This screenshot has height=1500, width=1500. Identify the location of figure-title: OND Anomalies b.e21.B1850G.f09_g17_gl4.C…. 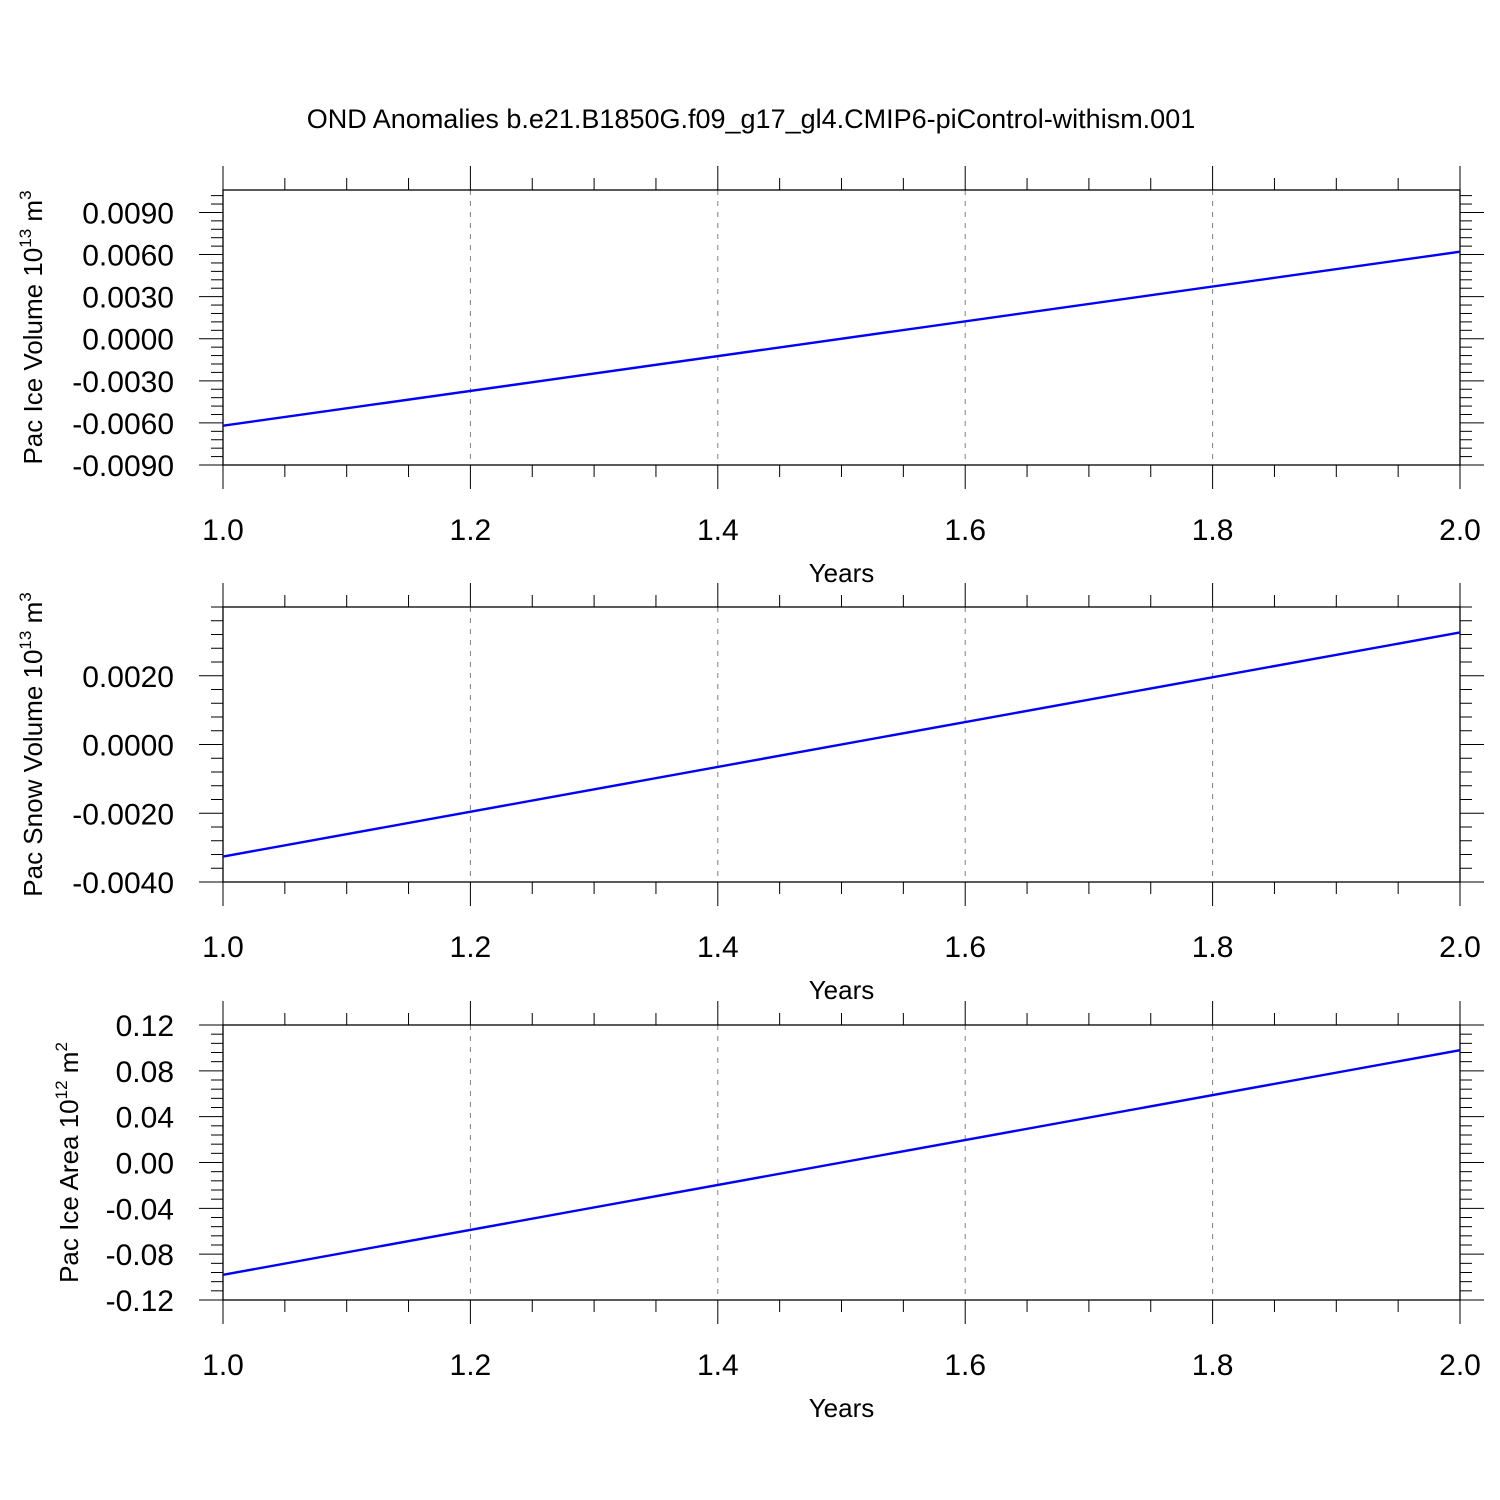
(751, 119).